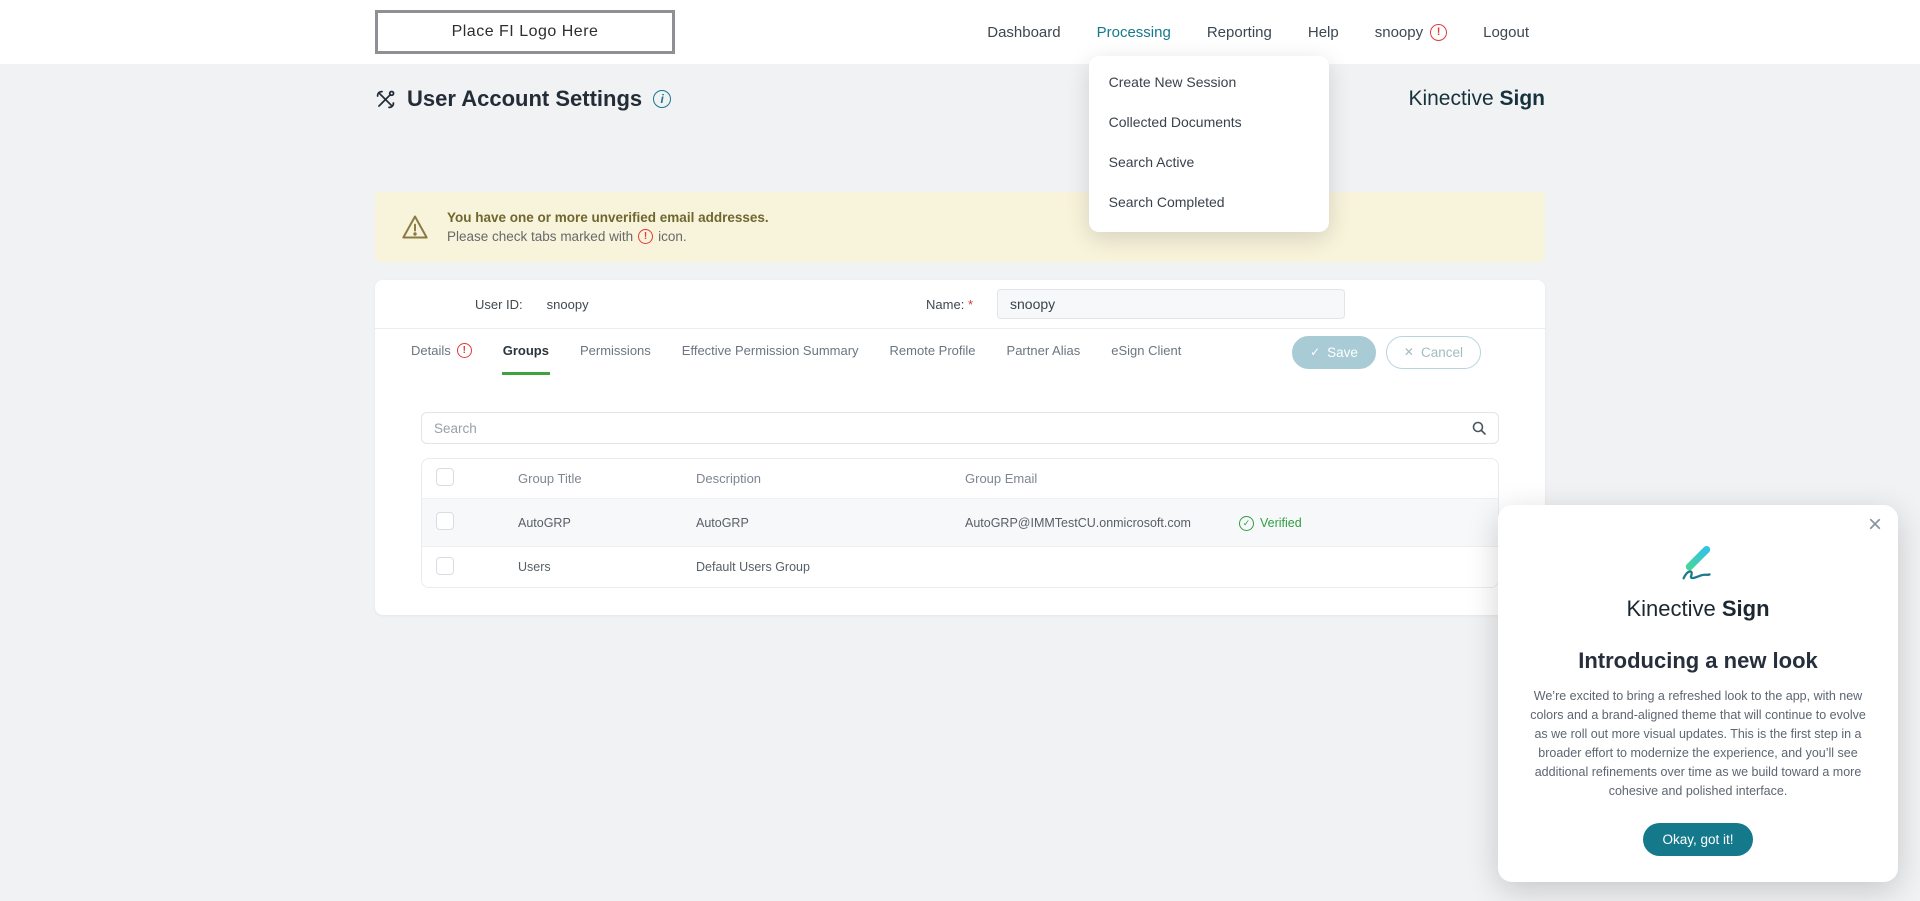  What do you see at coordinates (960, 479) in the screenshot?
I see `table-header-row: Group Title Description Group Email` at bounding box center [960, 479].